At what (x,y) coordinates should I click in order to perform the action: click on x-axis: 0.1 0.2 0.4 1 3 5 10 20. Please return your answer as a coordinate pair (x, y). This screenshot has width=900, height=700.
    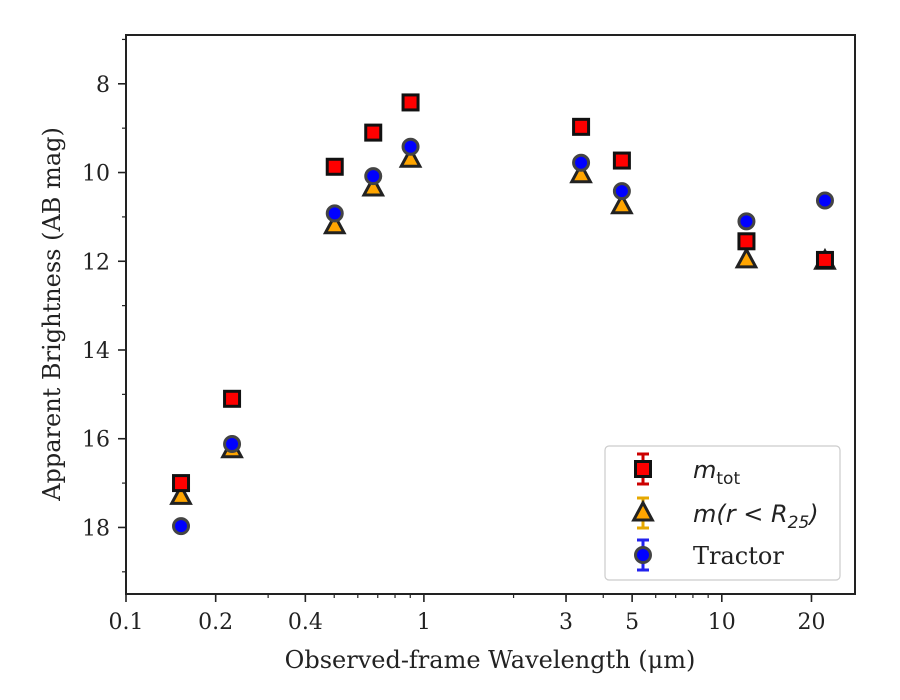
    Looking at the image, I should click on (467, 614).